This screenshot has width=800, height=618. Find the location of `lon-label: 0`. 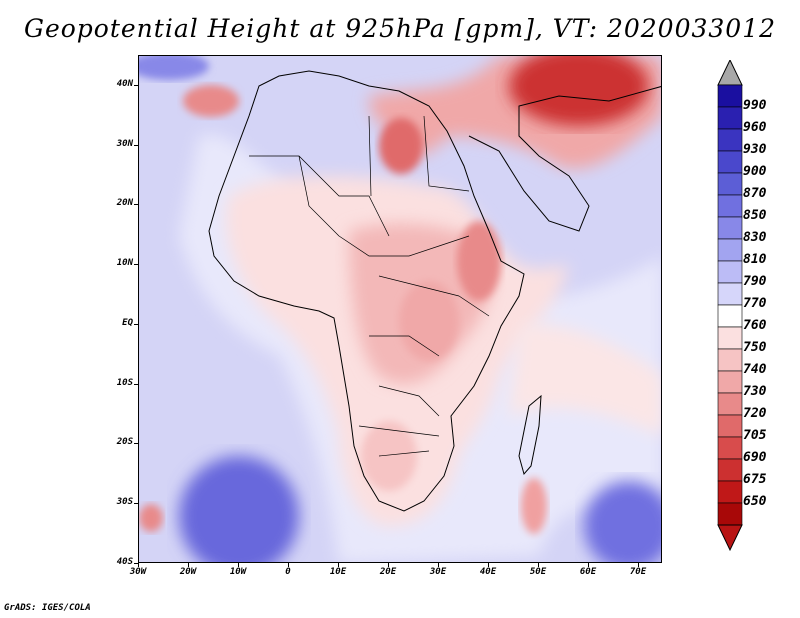

lon-label: 0 is located at coordinates (288, 572).